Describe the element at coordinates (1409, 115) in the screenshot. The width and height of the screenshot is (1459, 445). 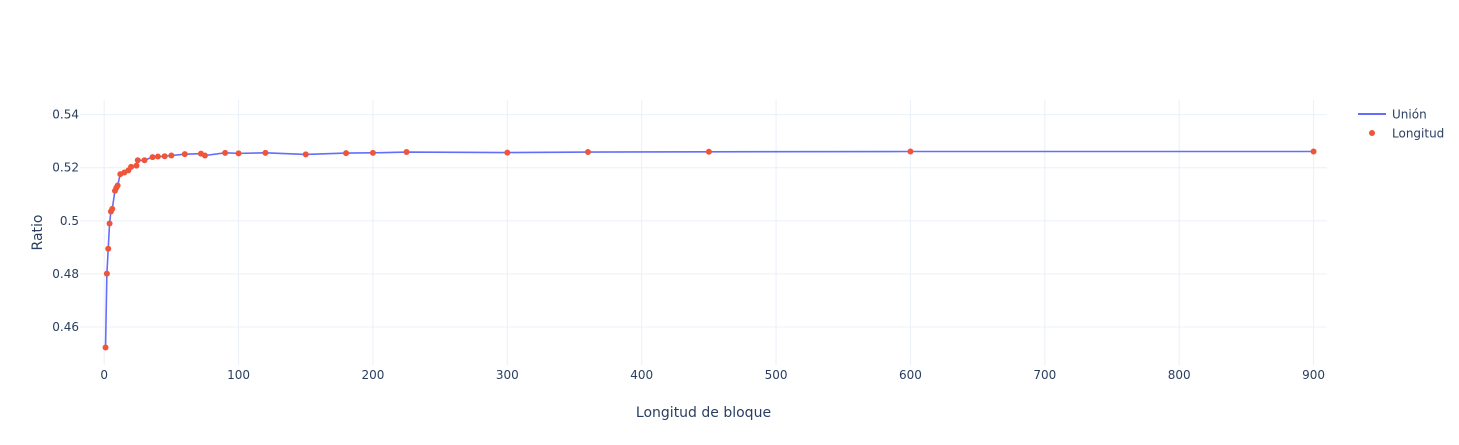
I see `legend-label-union: Unión` at that location.